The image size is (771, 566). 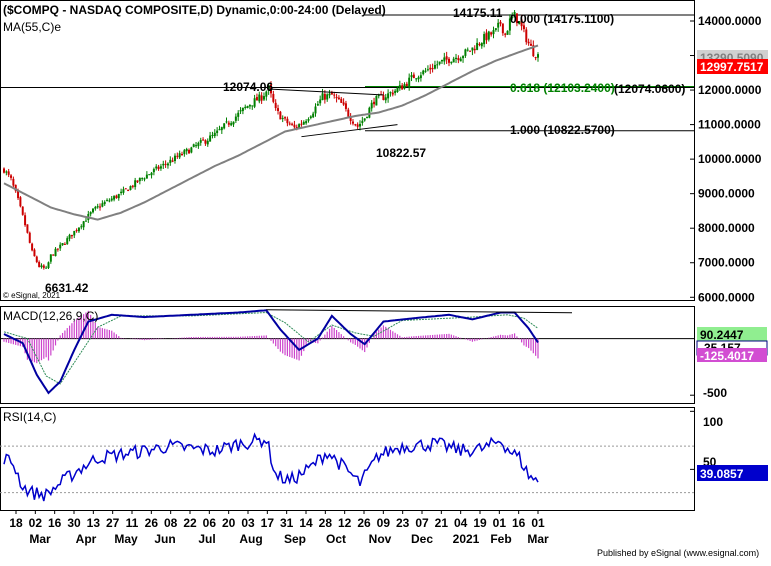 I want to click on macd-value-3: -125.4017, so click(x=727, y=356).